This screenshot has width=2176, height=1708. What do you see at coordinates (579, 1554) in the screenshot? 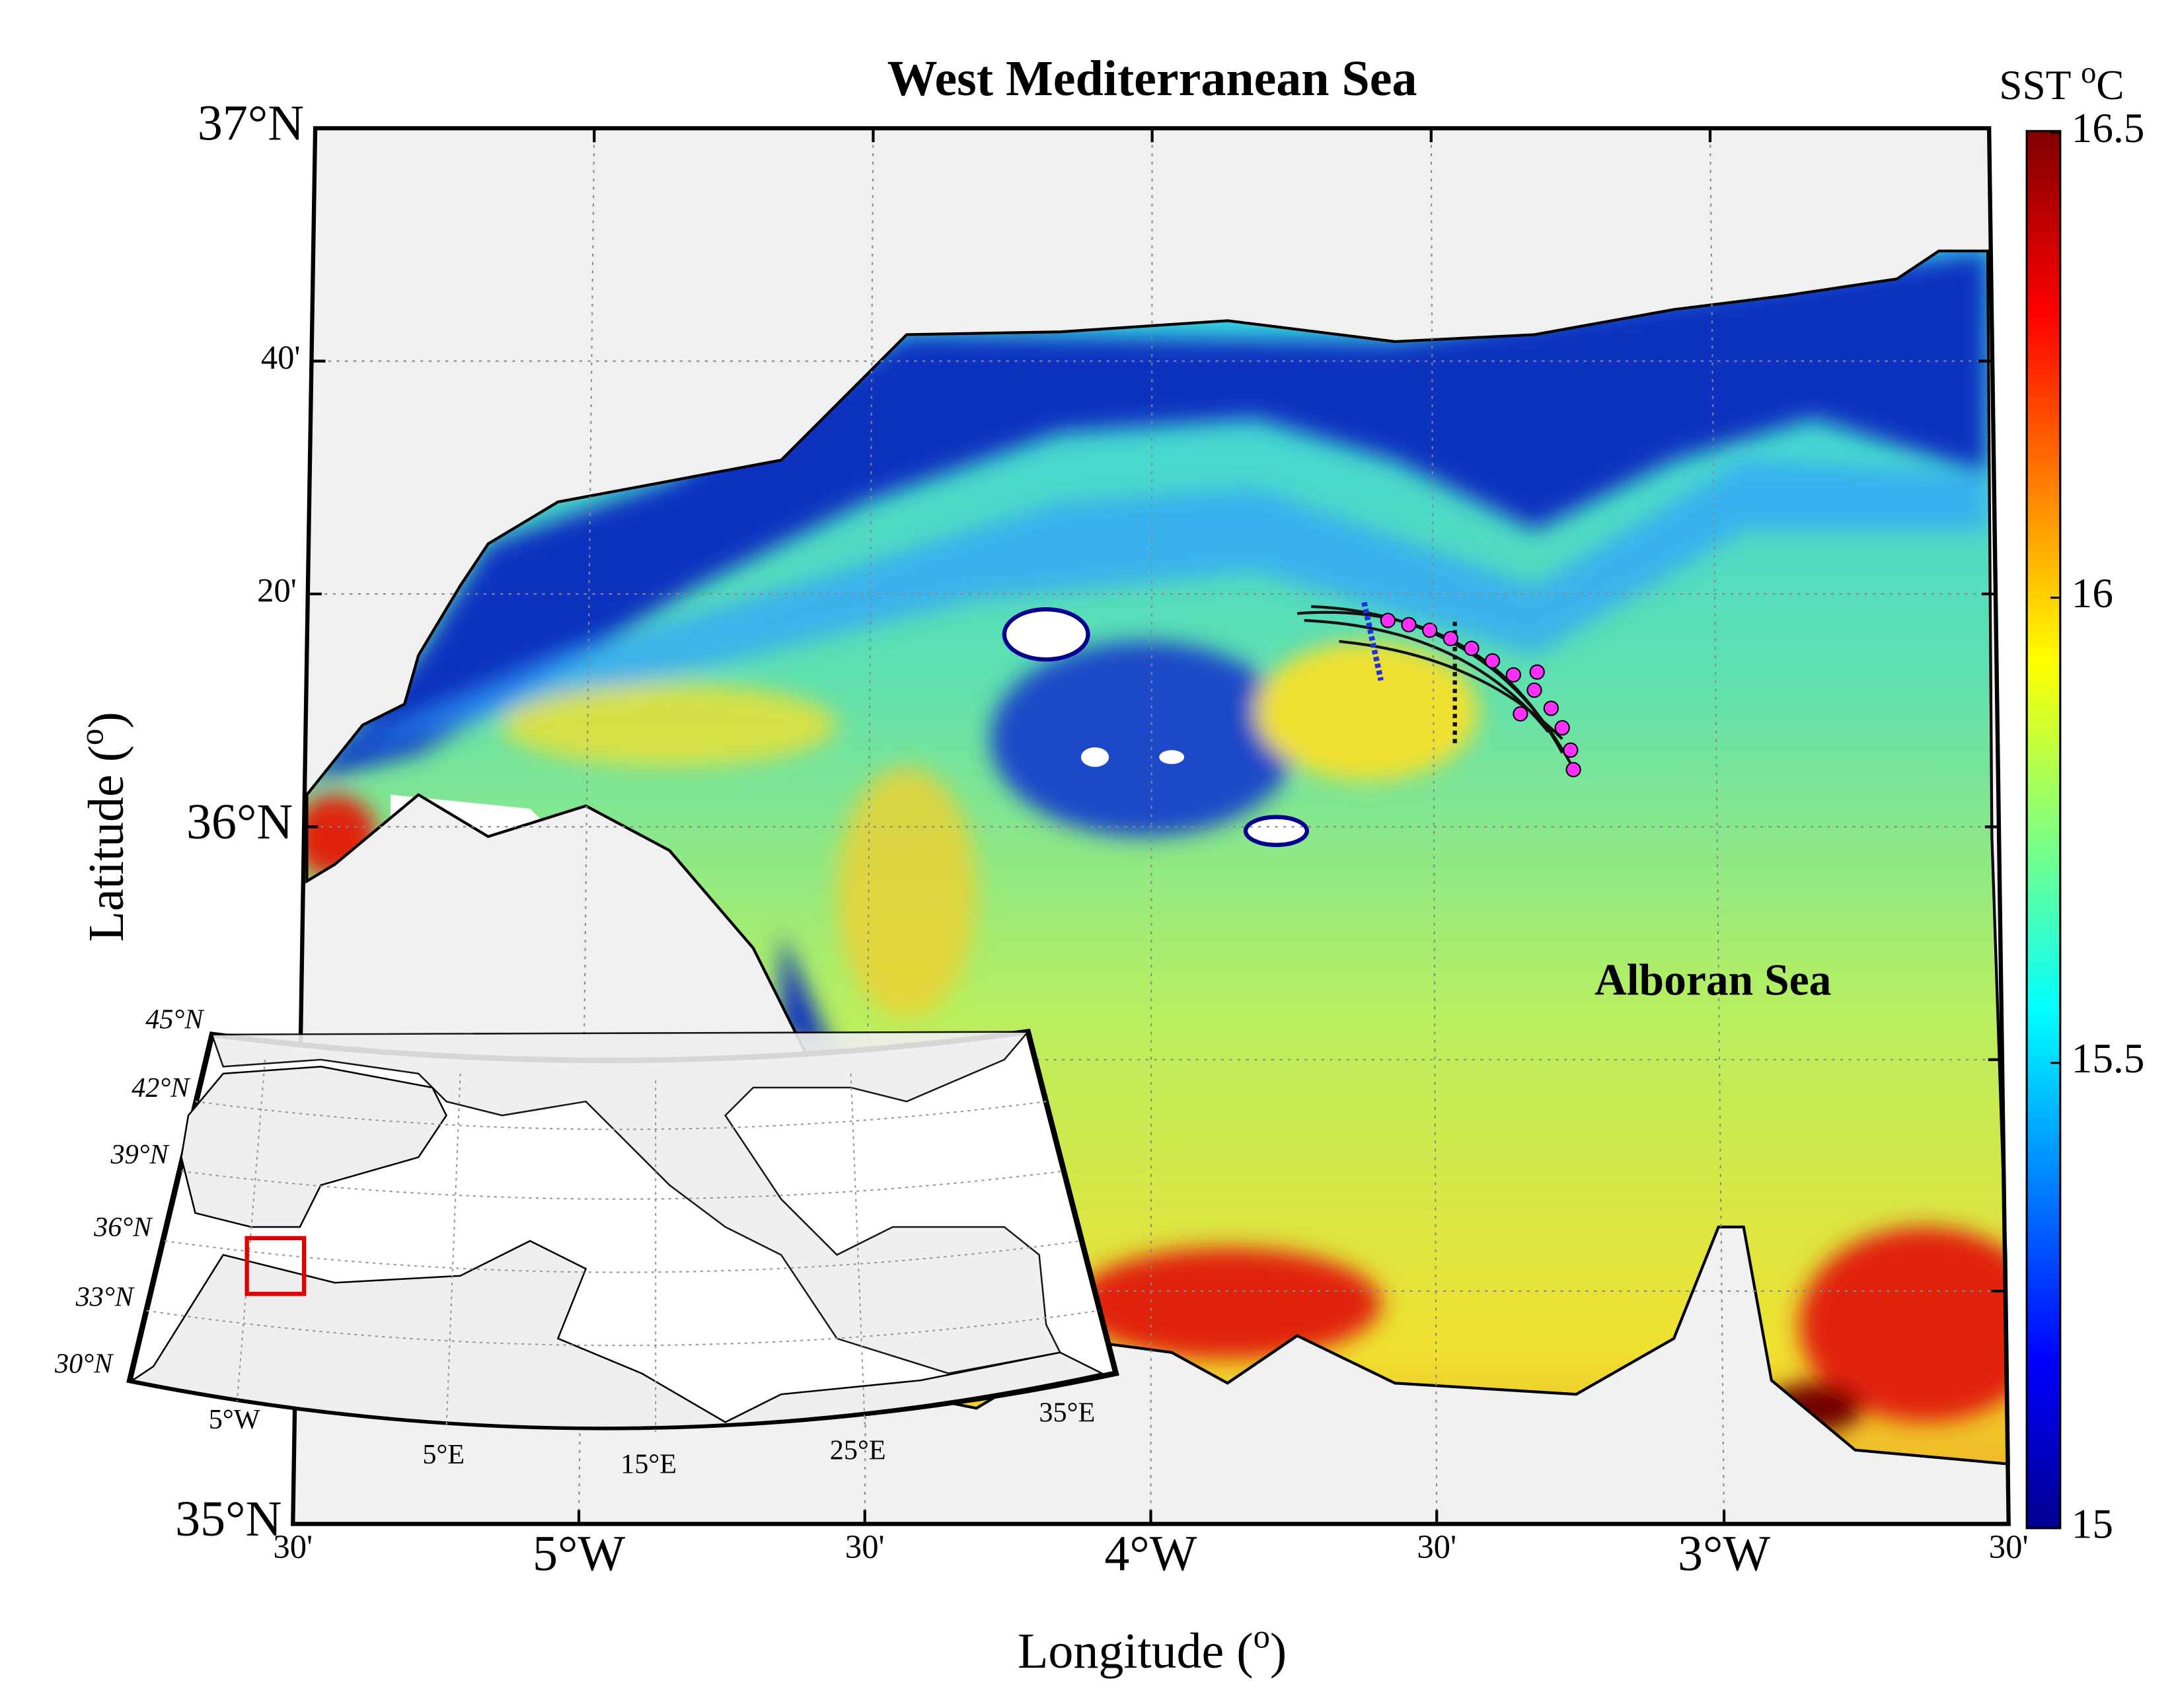
I see `x-tick-label: 5°W` at bounding box center [579, 1554].